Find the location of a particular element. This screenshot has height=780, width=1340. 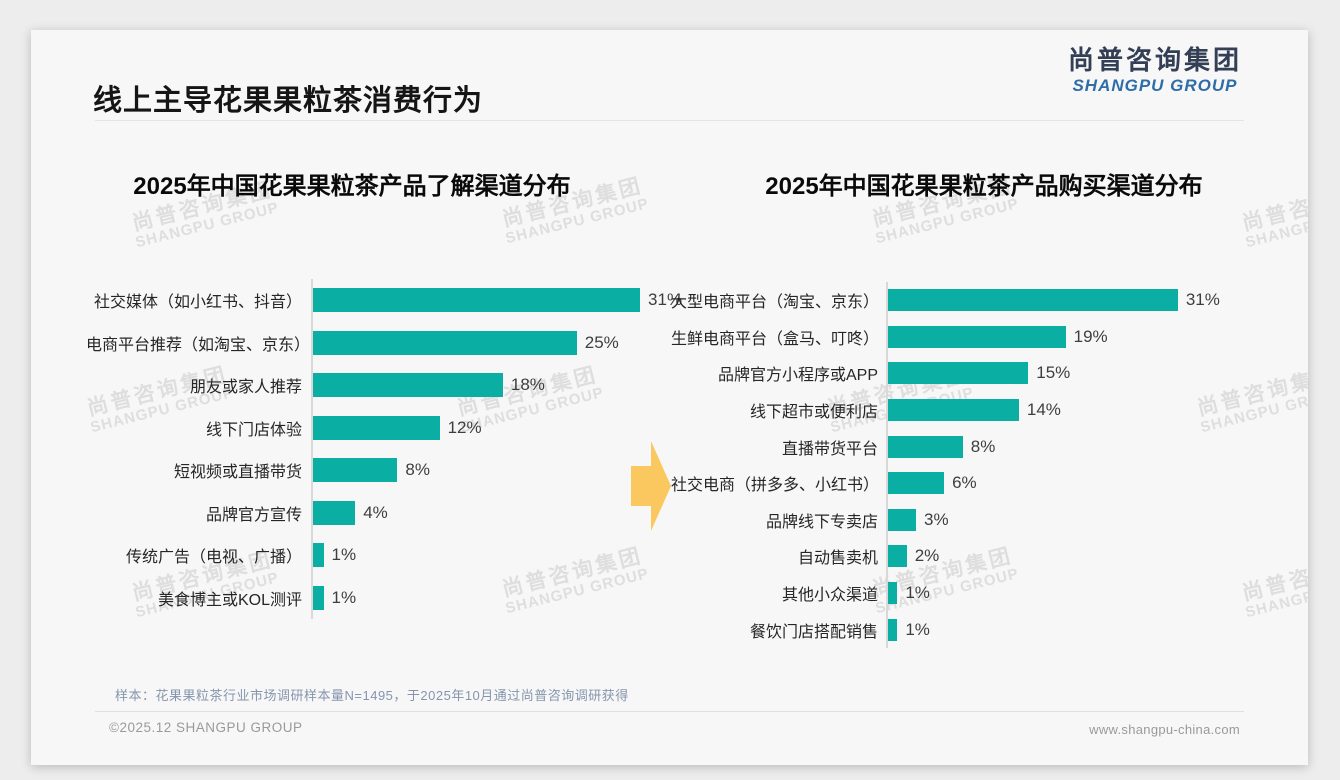

category-label: 品牌官方宣传 is located at coordinates (253, 515).